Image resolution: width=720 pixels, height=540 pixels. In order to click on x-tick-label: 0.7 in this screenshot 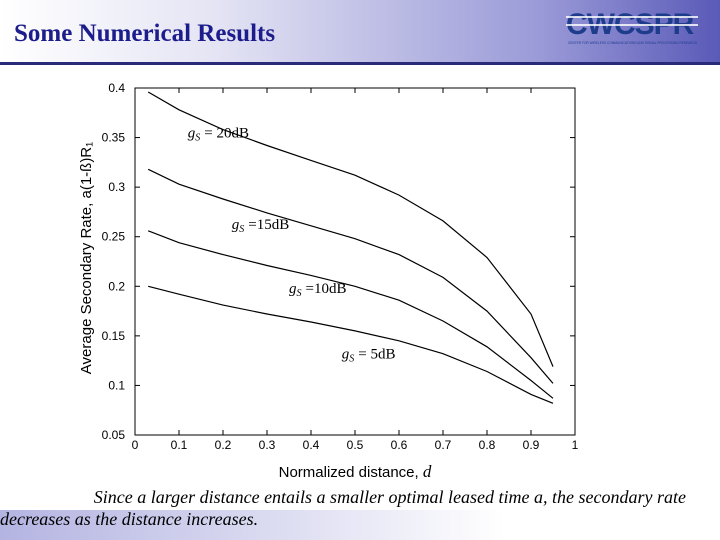, I will do `click(443, 445)`.